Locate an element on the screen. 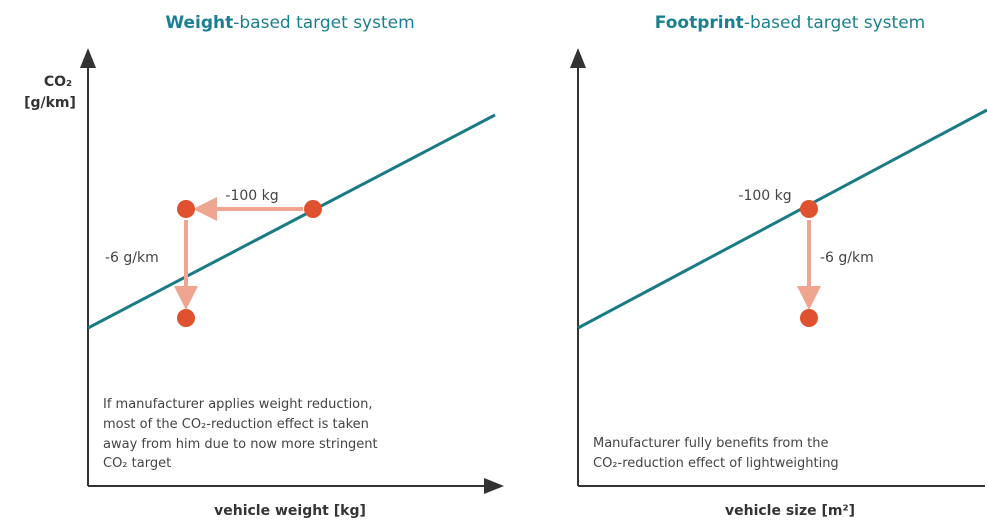  panel-title: Weight-based target system is located at coordinates (289, 23).